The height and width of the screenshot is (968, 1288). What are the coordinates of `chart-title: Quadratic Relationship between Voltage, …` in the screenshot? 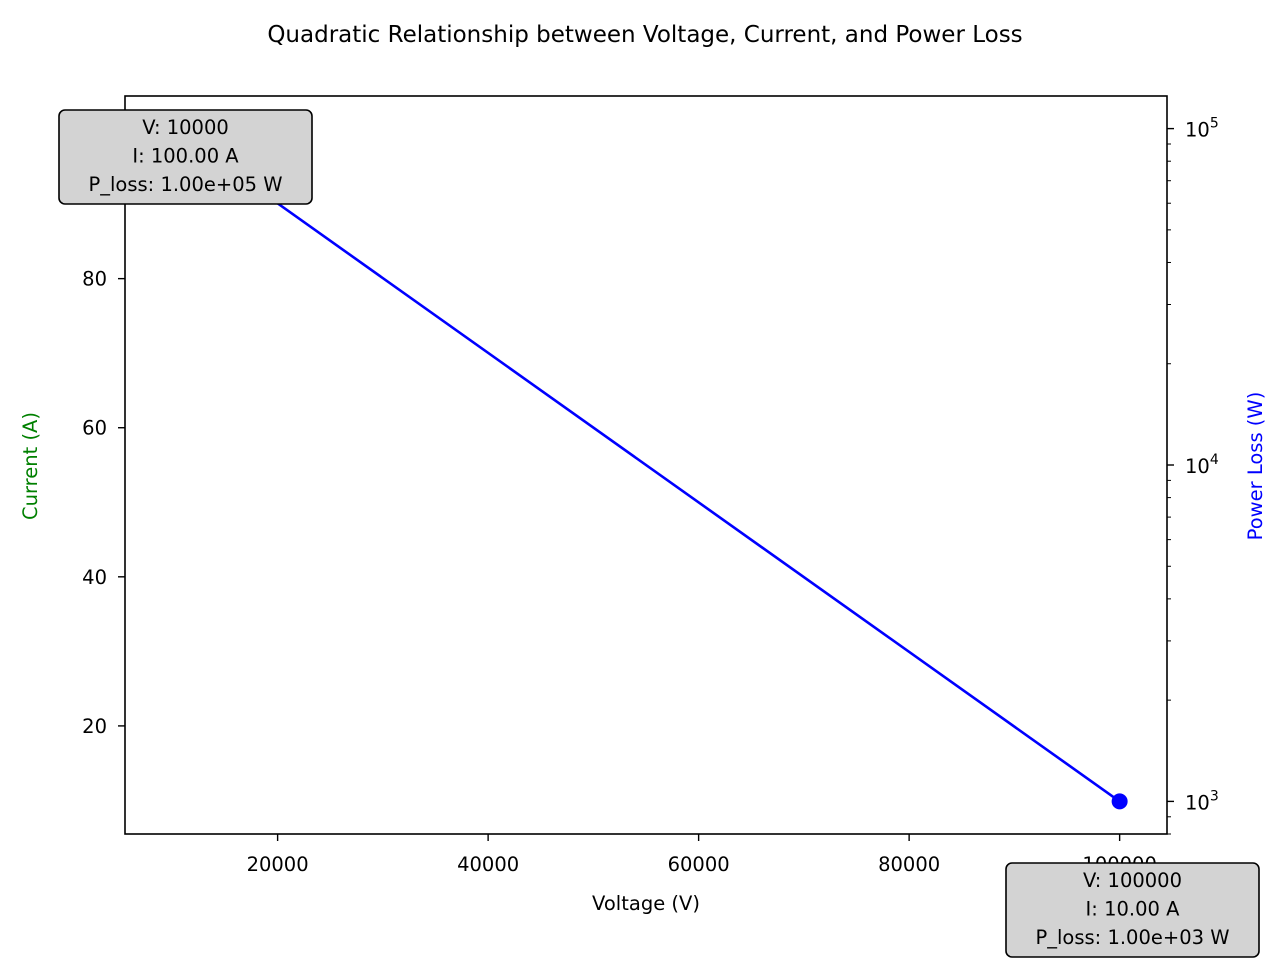 It's located at (644, 35).